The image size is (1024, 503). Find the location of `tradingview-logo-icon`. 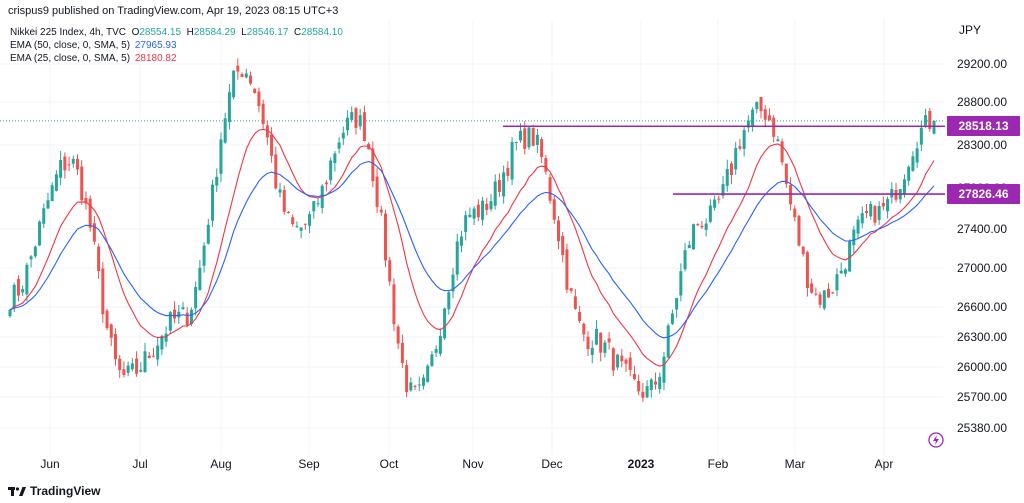

tradingview-logo-icon is located at coordinates (17, 491).